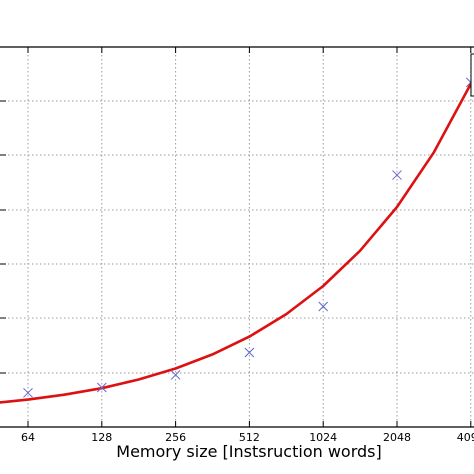 This screenshot has width=474, height=474. Describe the element at coordinates (101, 437) in the screenshot. I see `x-tick-label: 128` at that location.